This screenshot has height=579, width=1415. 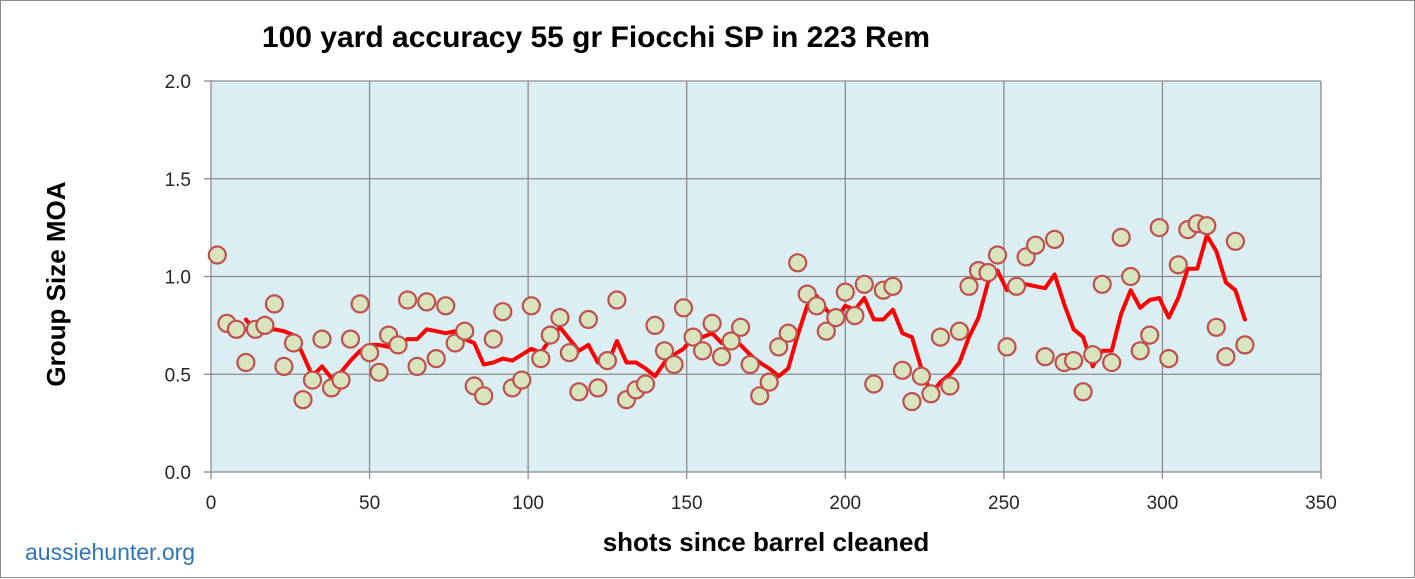 What do you see at coordinates (178, 375) in the screenshot?
I see `y-tick-label: 0.5` at bounding box center [178, 375].